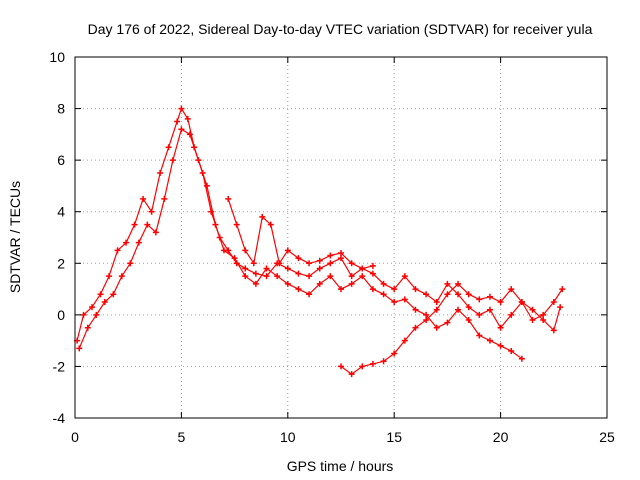 Image resolution: width=640 pixels, height=480 pixels. Describe the element at coordinates (59, 366) in the screenshot. I see `y-tick-label: -2` at that location.